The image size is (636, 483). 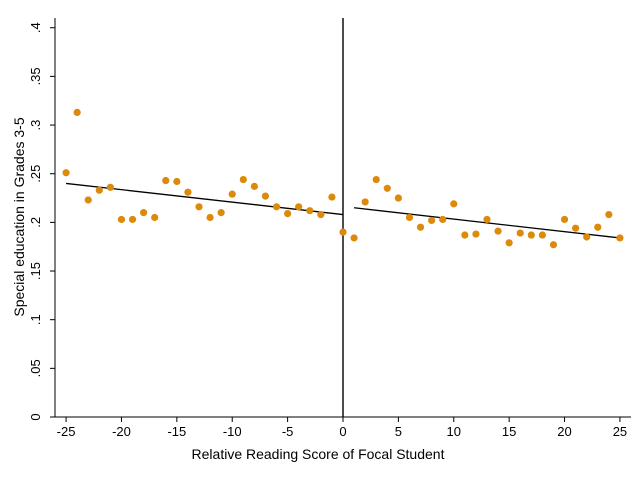 I want to click on y-tick-label: .35, so click(x=35, y=76).